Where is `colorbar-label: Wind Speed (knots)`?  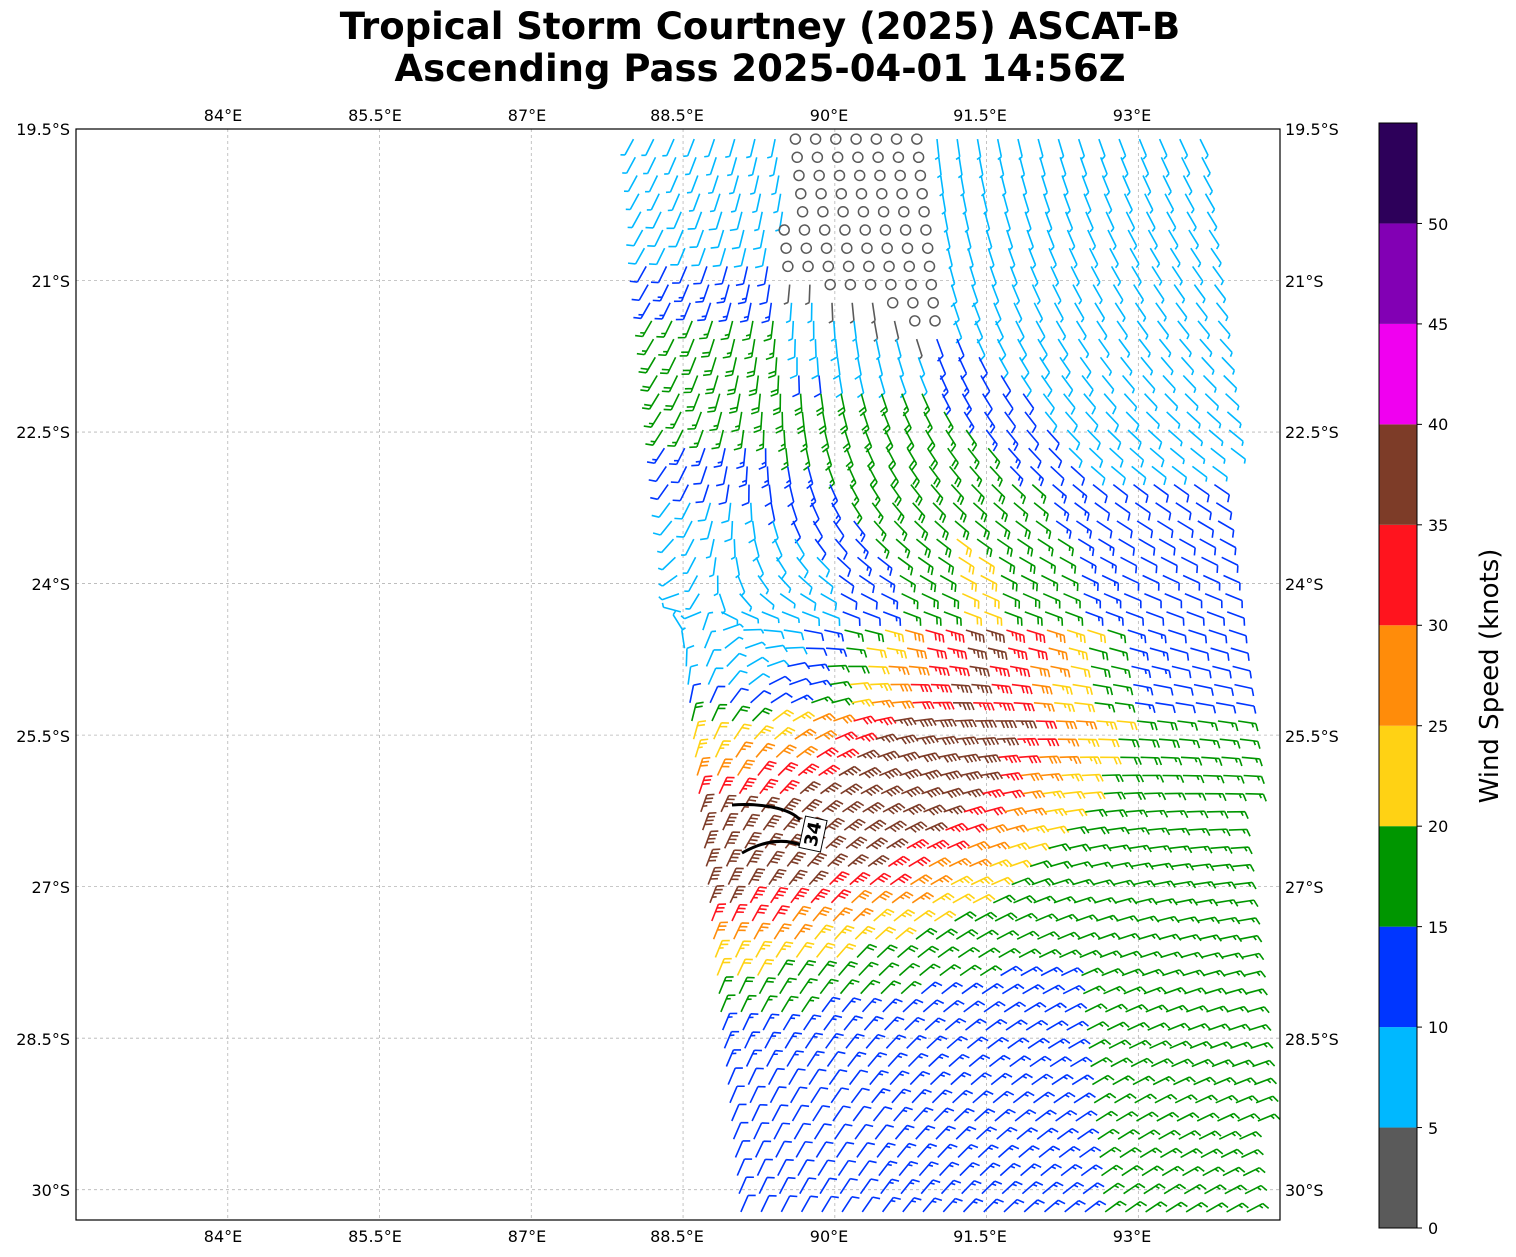 colorbar-label: Wind Speed (knots) is located at coordinates (1490, 676).